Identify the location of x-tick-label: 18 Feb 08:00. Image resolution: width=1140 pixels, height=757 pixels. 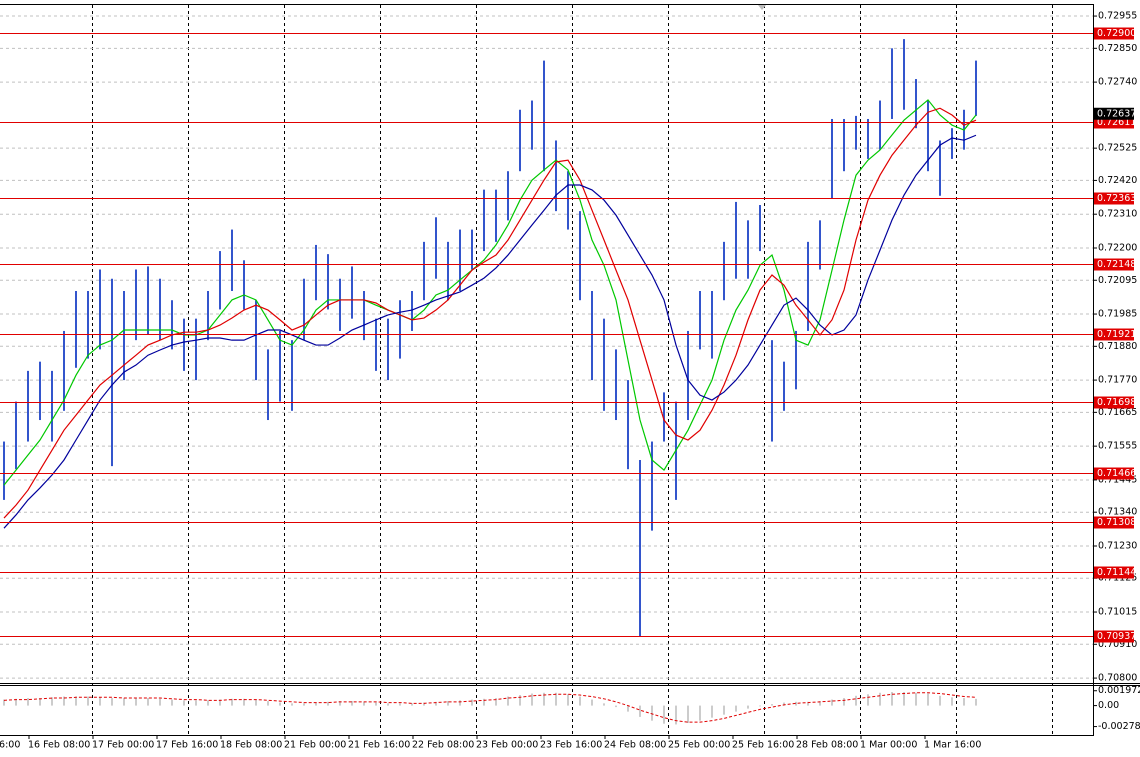
(251, 745).